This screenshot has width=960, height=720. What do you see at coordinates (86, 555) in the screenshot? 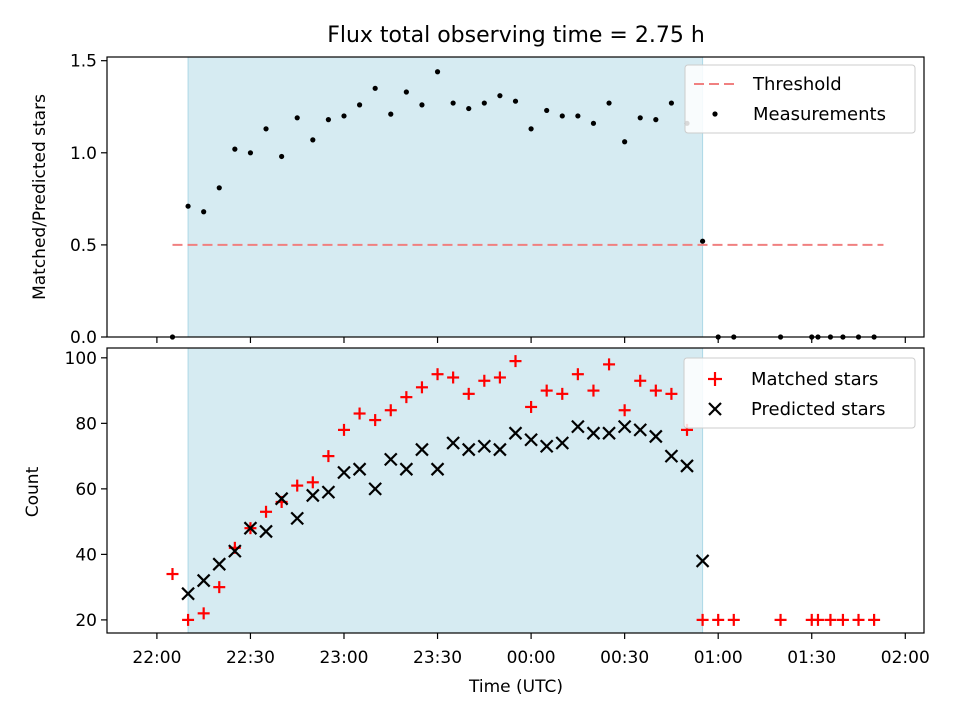
I see `y-tick-label: 40` at bounding box center [86, 555].